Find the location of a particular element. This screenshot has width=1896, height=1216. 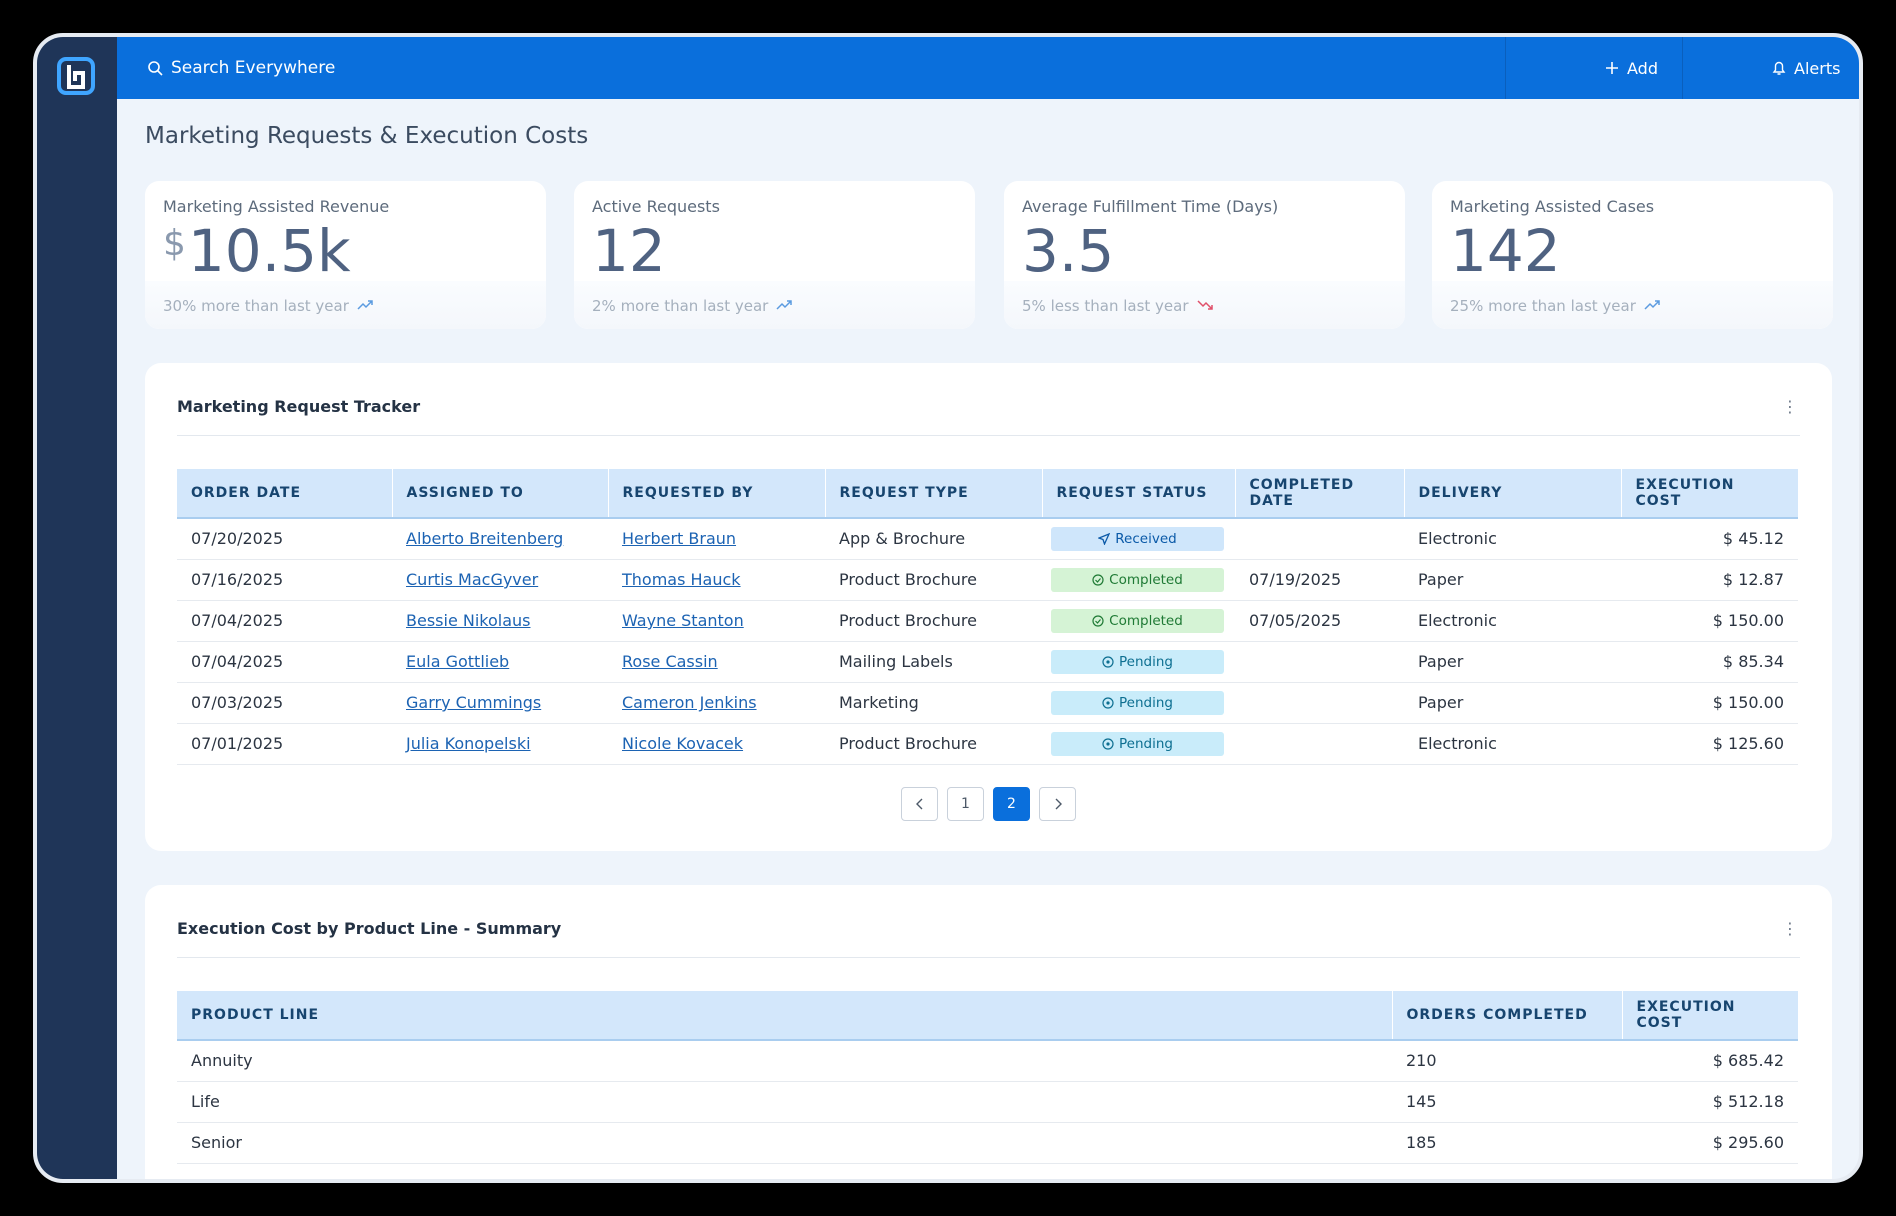

cell-text: Product Brochure is located at coordinates (908, 743).